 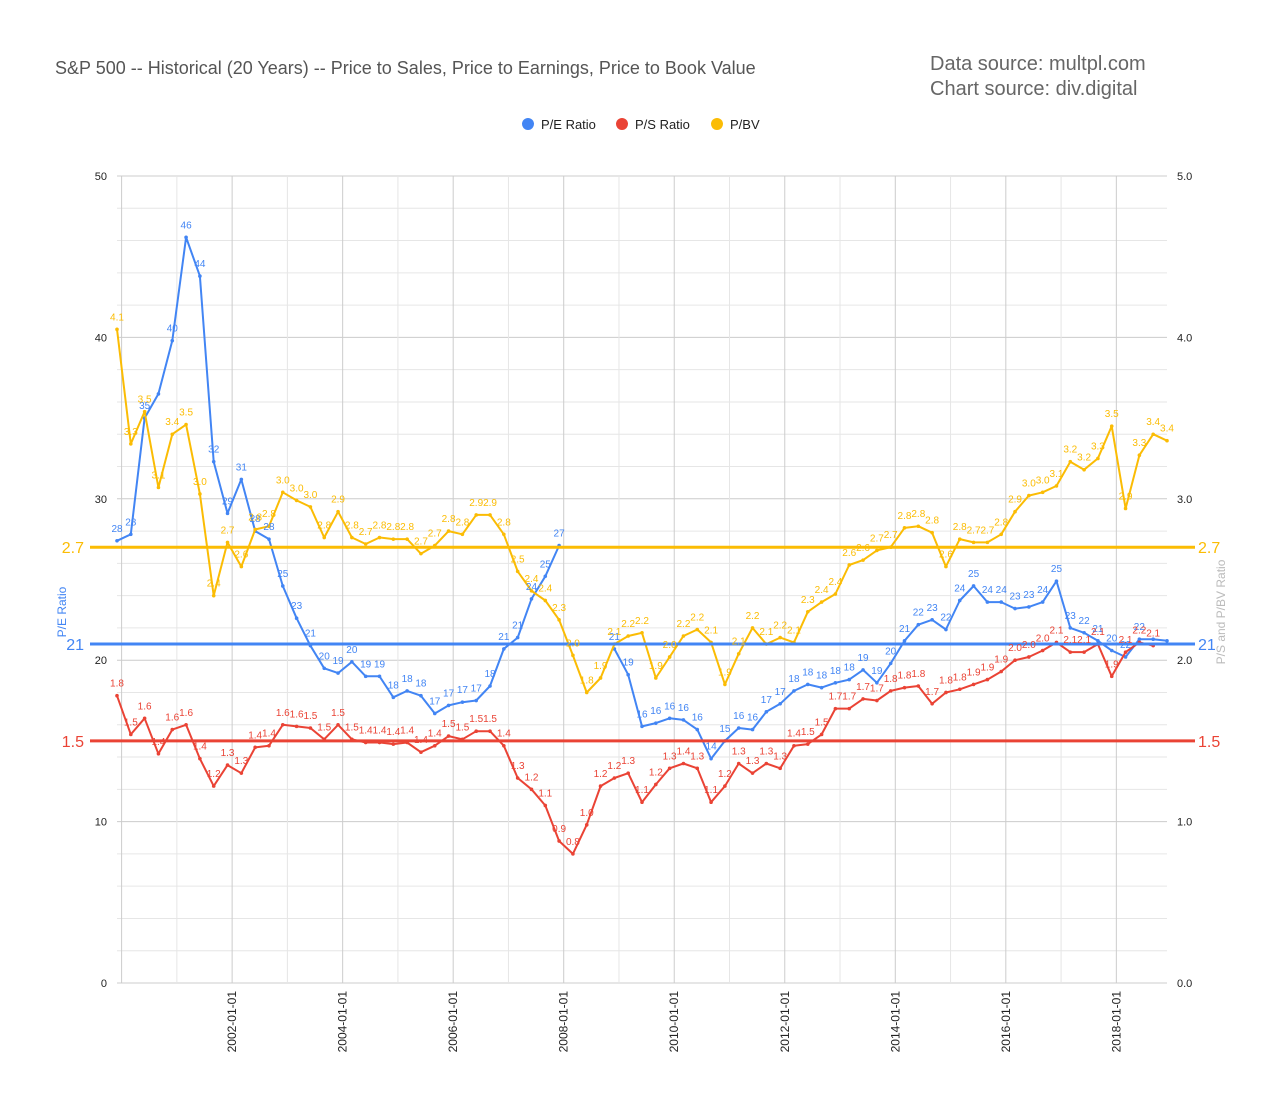 What do you see at coordinates (895, 1022) in the screenshot?
I see `x-tick-label: 2014-01-01` at bounding box center [895, 1022].